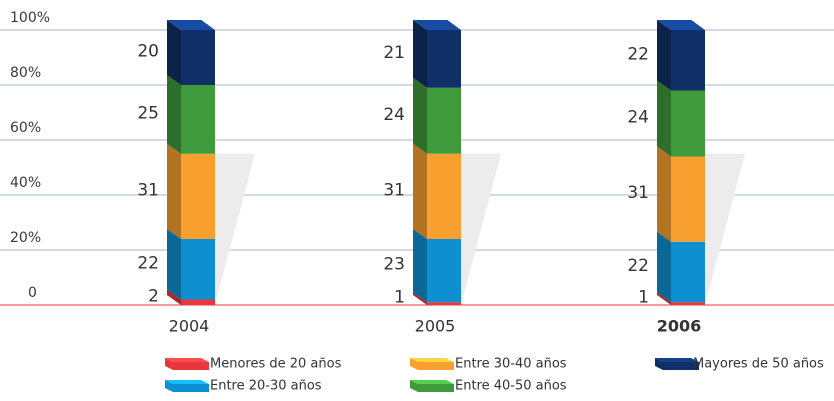 The width and height of the screenshot is (834, 401). I want to click on legend-label: Entre 30-40 años, so click(511, 364).